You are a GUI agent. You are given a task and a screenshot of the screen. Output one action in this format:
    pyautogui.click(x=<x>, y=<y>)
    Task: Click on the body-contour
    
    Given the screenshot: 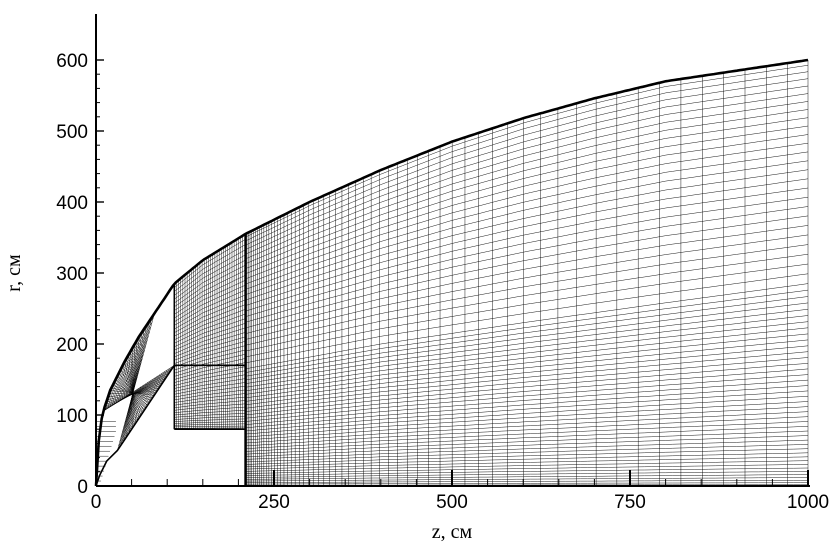 What is the action you would take?
    pyautogui.click(x=171, y=425)
    